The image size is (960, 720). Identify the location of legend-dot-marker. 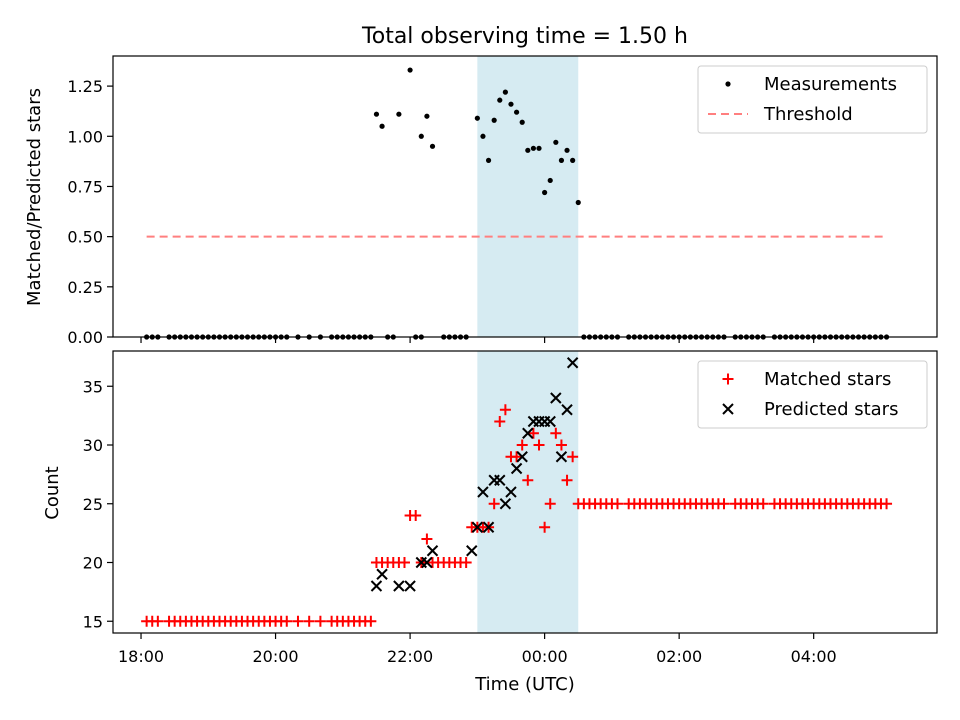
(728, 84).